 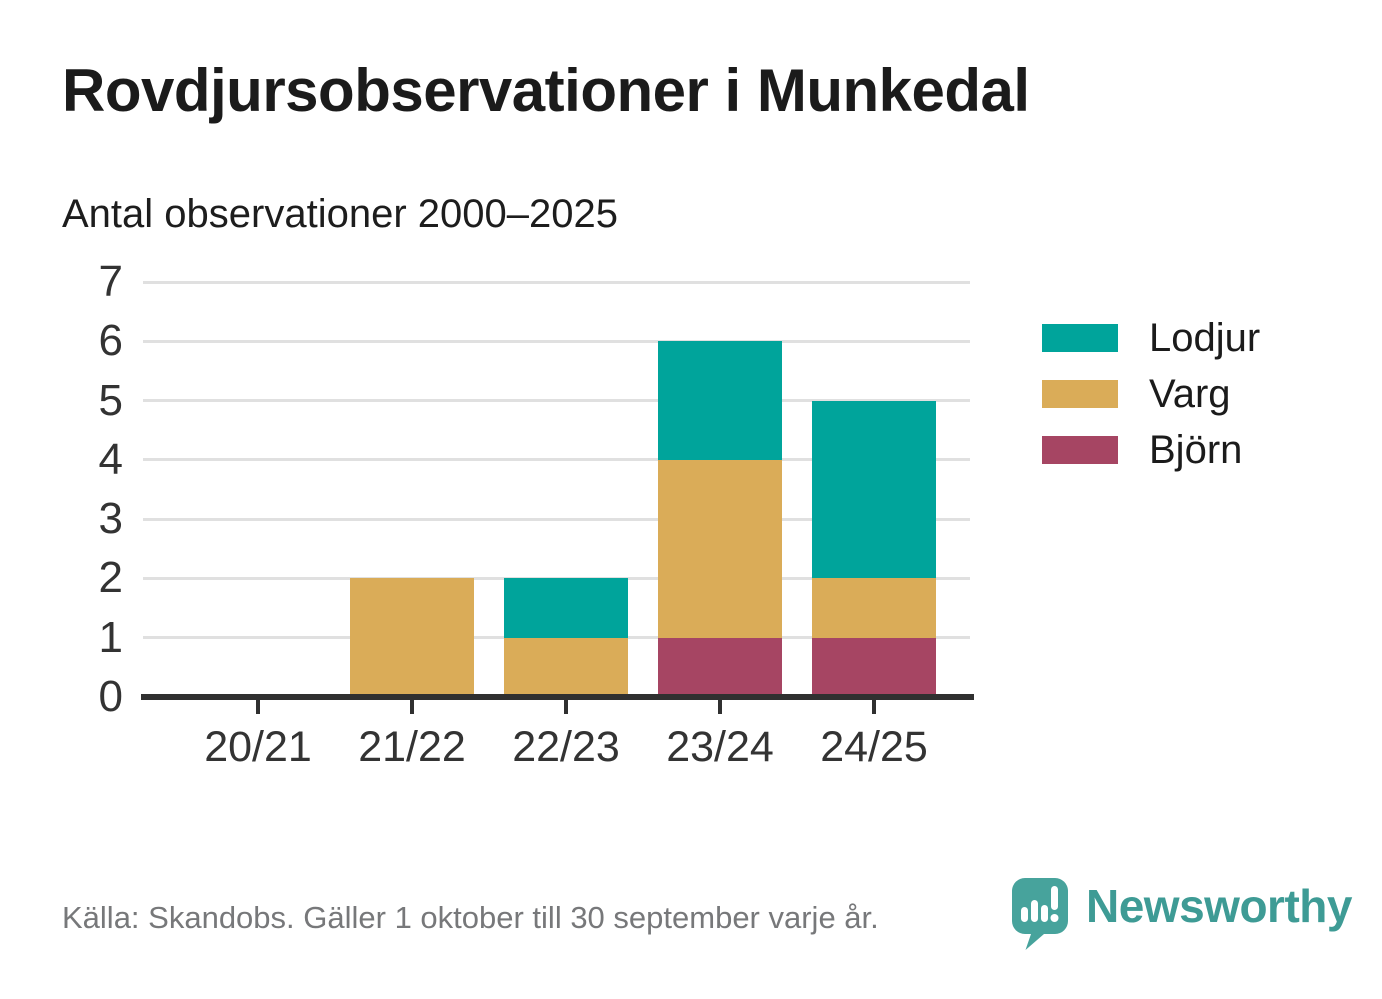 What do you see at coordinates (110, 696) in the screenshot?
I see `y-tick-label-0: 0` at bounding box center [110, 696].